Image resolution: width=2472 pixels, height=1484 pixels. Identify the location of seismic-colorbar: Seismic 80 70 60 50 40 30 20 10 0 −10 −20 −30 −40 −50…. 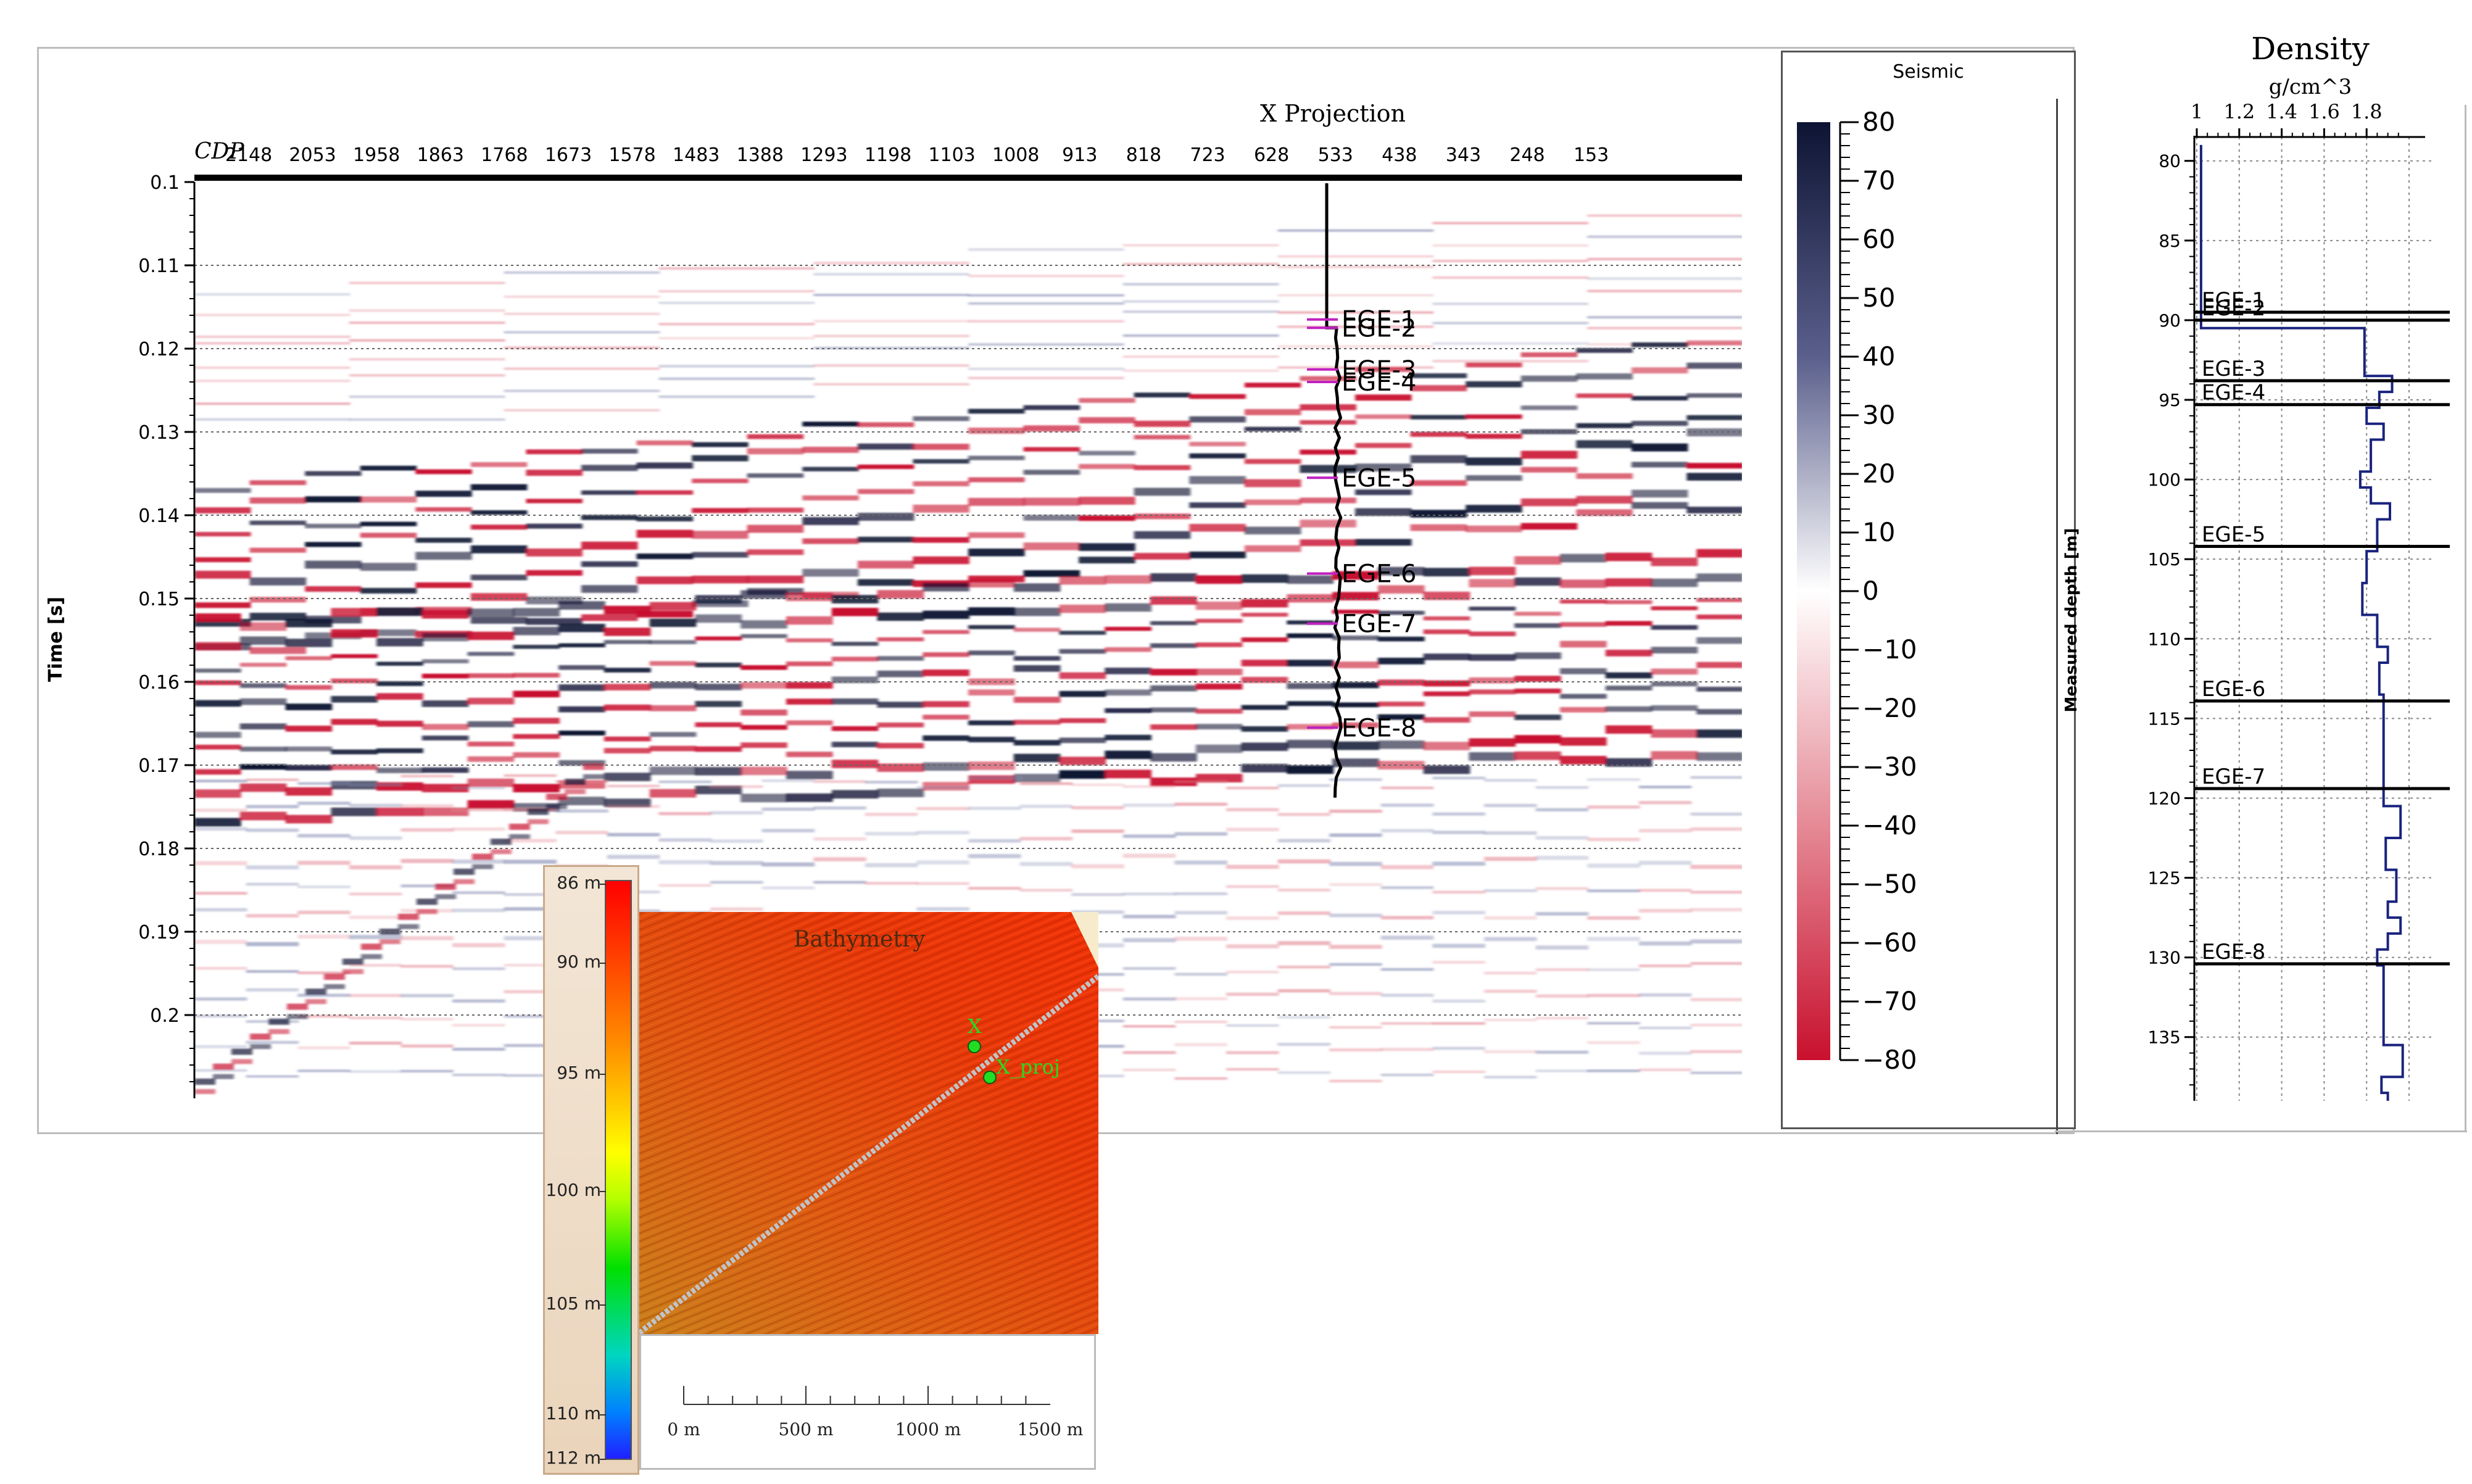
(1880, 568).